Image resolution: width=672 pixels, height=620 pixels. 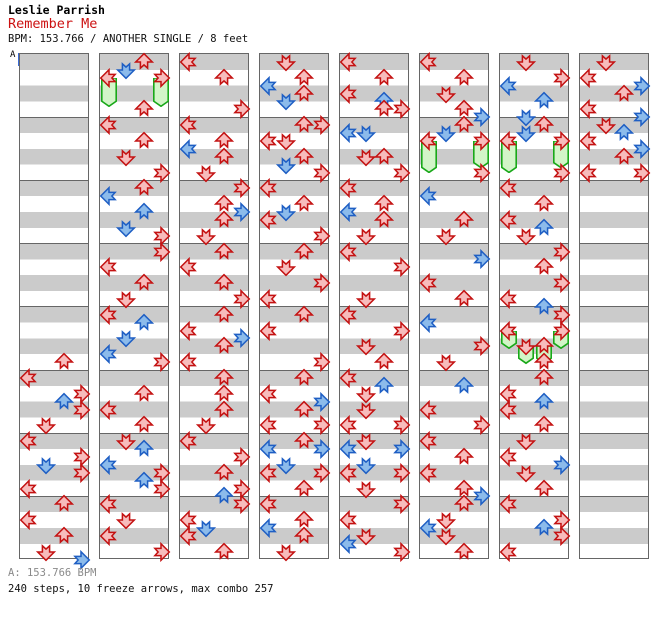 I want to click on chart-column, so click(x=135, y=307).